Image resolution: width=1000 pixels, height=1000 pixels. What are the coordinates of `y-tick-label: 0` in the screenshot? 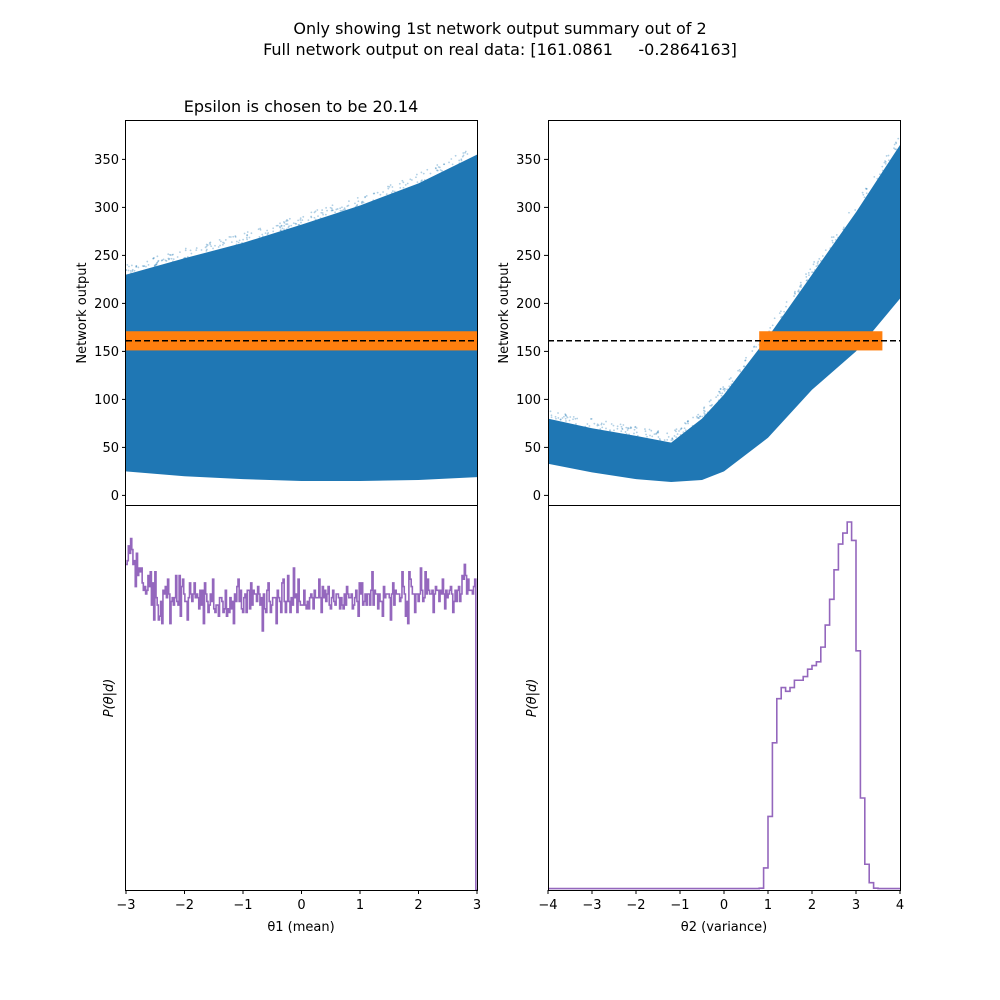 It's located at (115, 496).